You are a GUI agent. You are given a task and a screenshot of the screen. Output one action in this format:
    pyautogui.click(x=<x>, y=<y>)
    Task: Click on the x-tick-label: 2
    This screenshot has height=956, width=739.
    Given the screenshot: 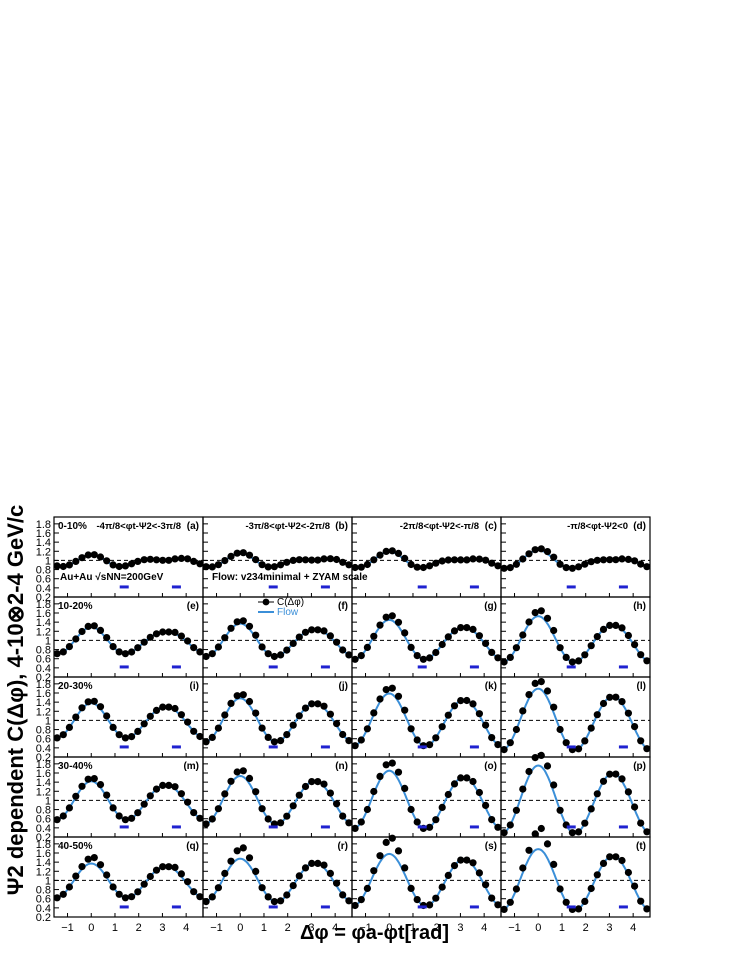 What is the action you would take?
    pyautogui.click(x=437, y=928)
    